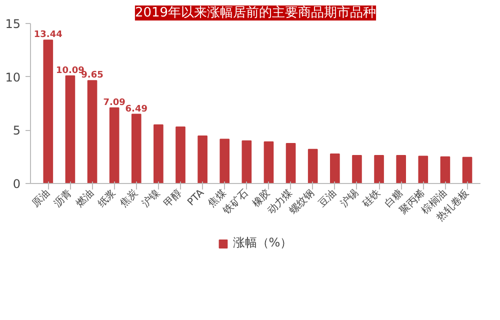 This screenshot has height=320, width=500. I want to click on data-label: 7.09, so click(114, 103).